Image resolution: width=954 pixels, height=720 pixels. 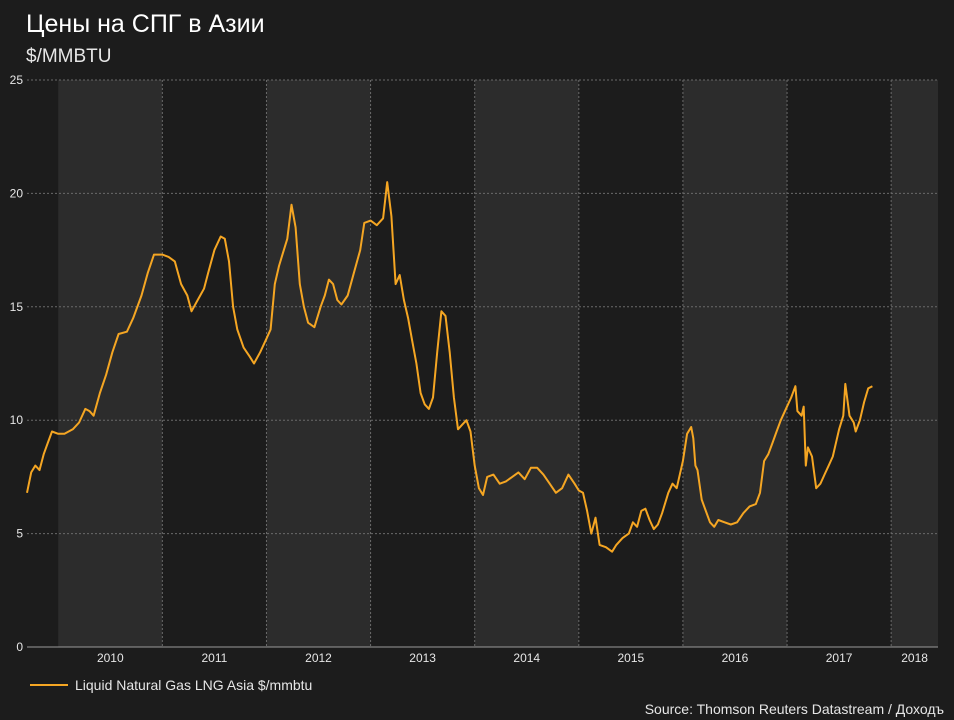 What do you see at coordinates (17, 193) in the screenshot?
I see `y-tick-label-20: 20` at bounding box center [17, 193].